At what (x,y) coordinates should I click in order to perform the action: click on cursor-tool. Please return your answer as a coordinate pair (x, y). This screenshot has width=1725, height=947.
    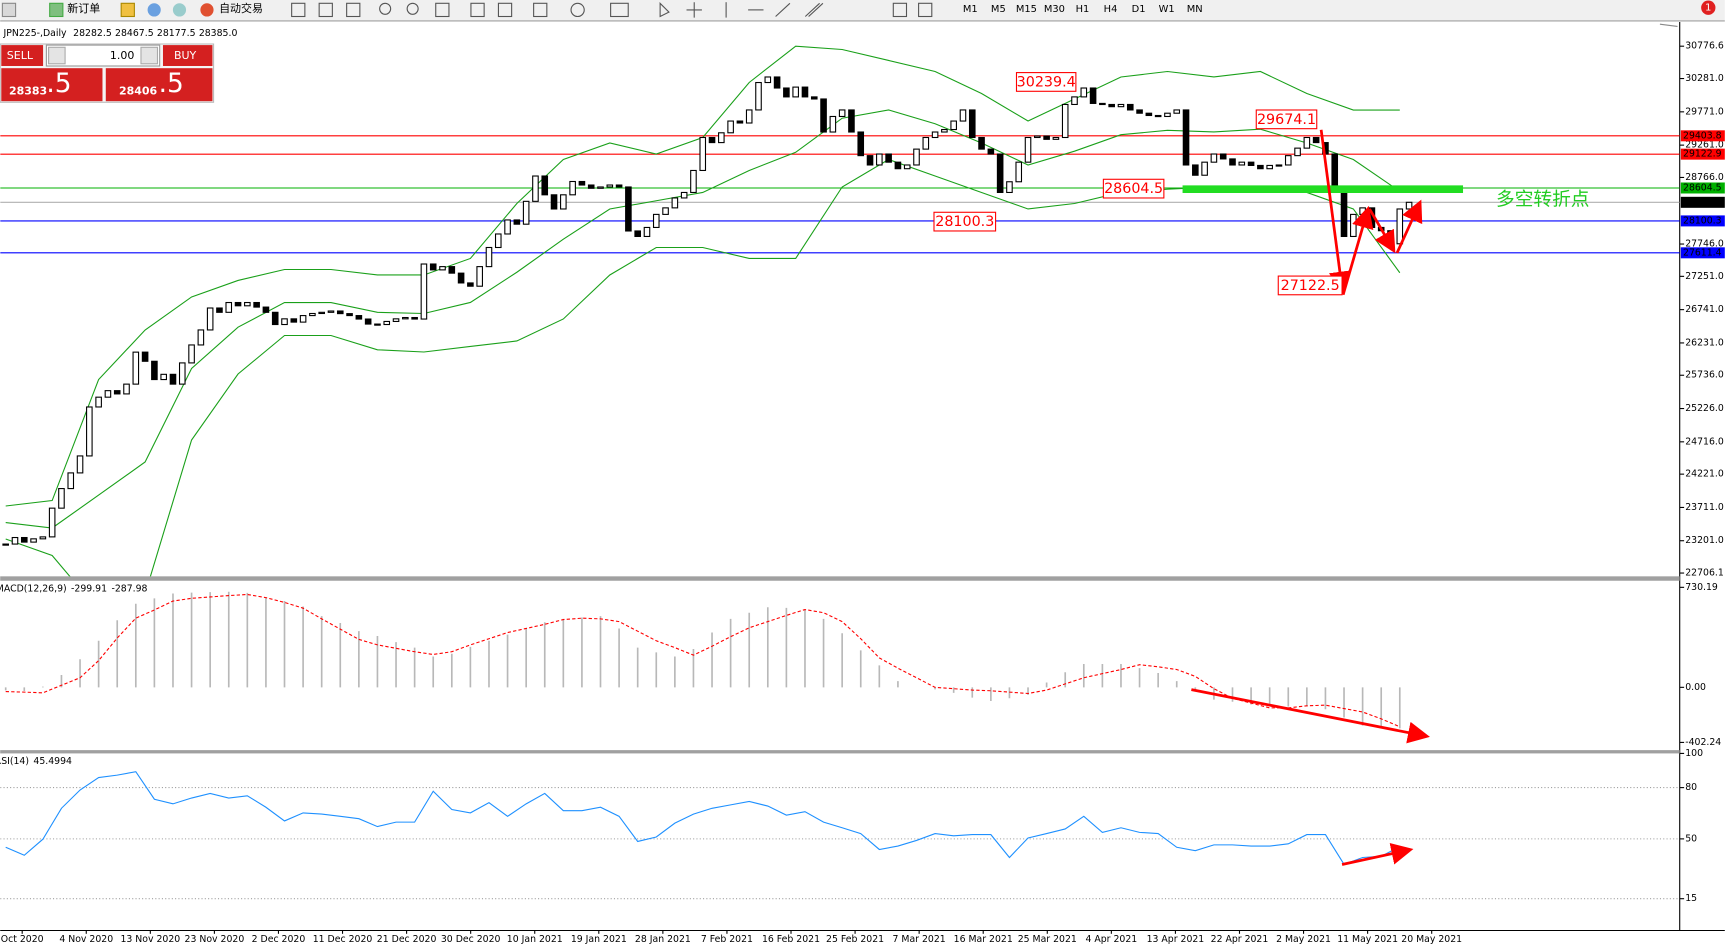
    Looking at the image, I should click on (664, 9).